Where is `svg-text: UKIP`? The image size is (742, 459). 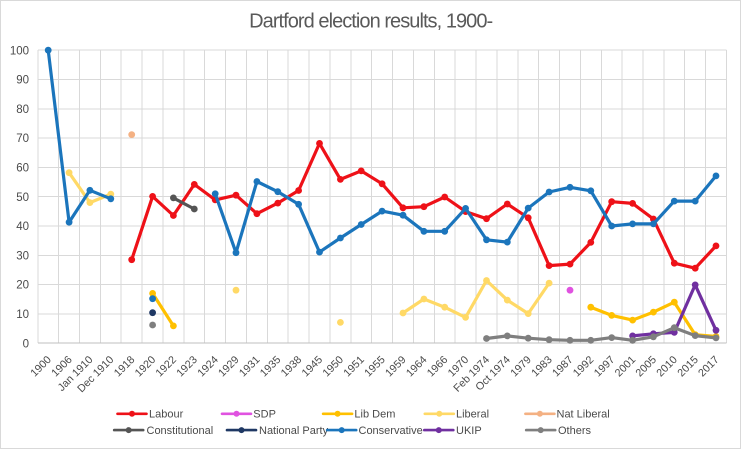 svg-text: UKIP is located at coordinates (469, 431).